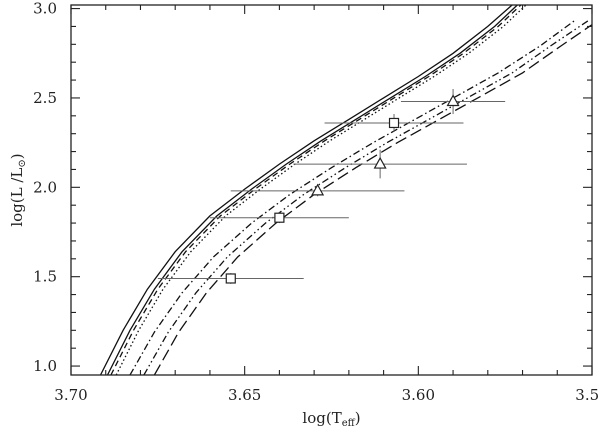  Describe the element at coordinates (18, 189) in the screenshot. I see `y-axis-label: log(L /L⊙)` at that location.